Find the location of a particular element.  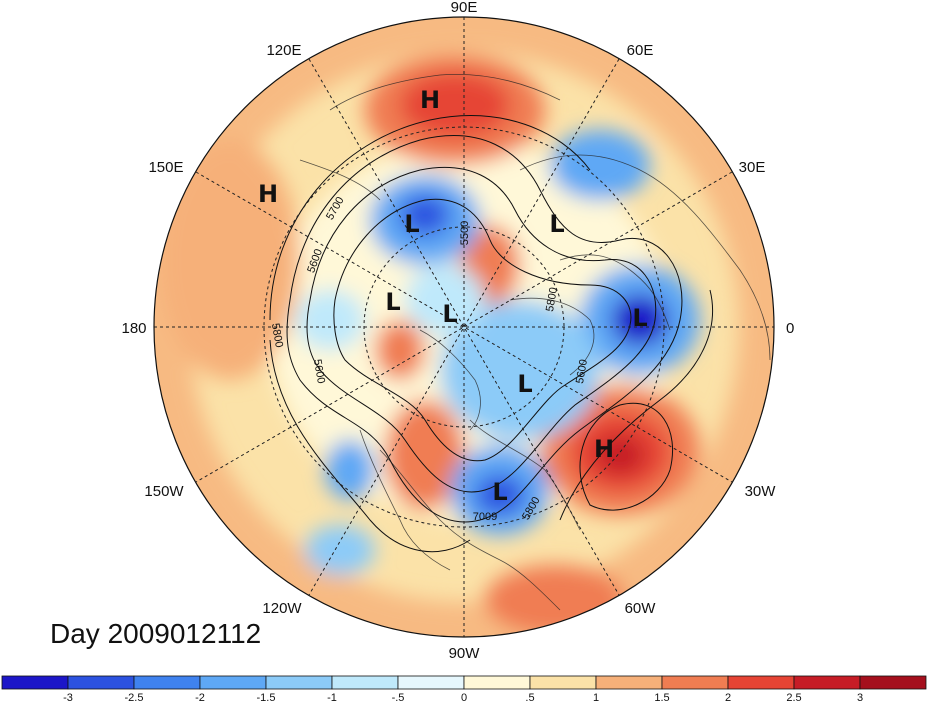

longitude-label: 60W is located at coordinates (641, 608).